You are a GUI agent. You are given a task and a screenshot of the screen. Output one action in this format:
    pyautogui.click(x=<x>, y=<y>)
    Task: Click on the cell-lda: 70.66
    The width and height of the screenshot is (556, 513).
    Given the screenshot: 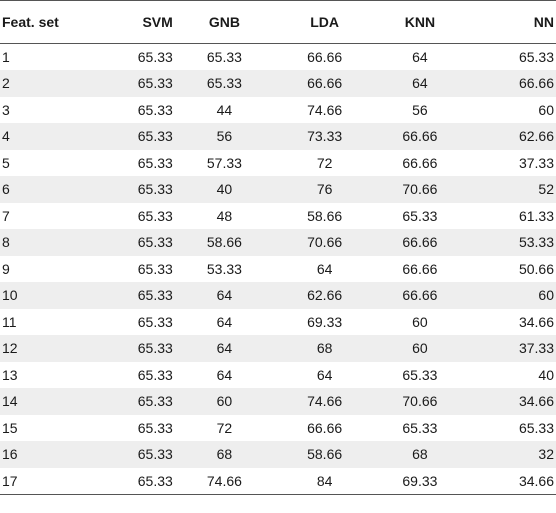 What is the action you would take?
    pyautogui.click(x=325, y=242)
    